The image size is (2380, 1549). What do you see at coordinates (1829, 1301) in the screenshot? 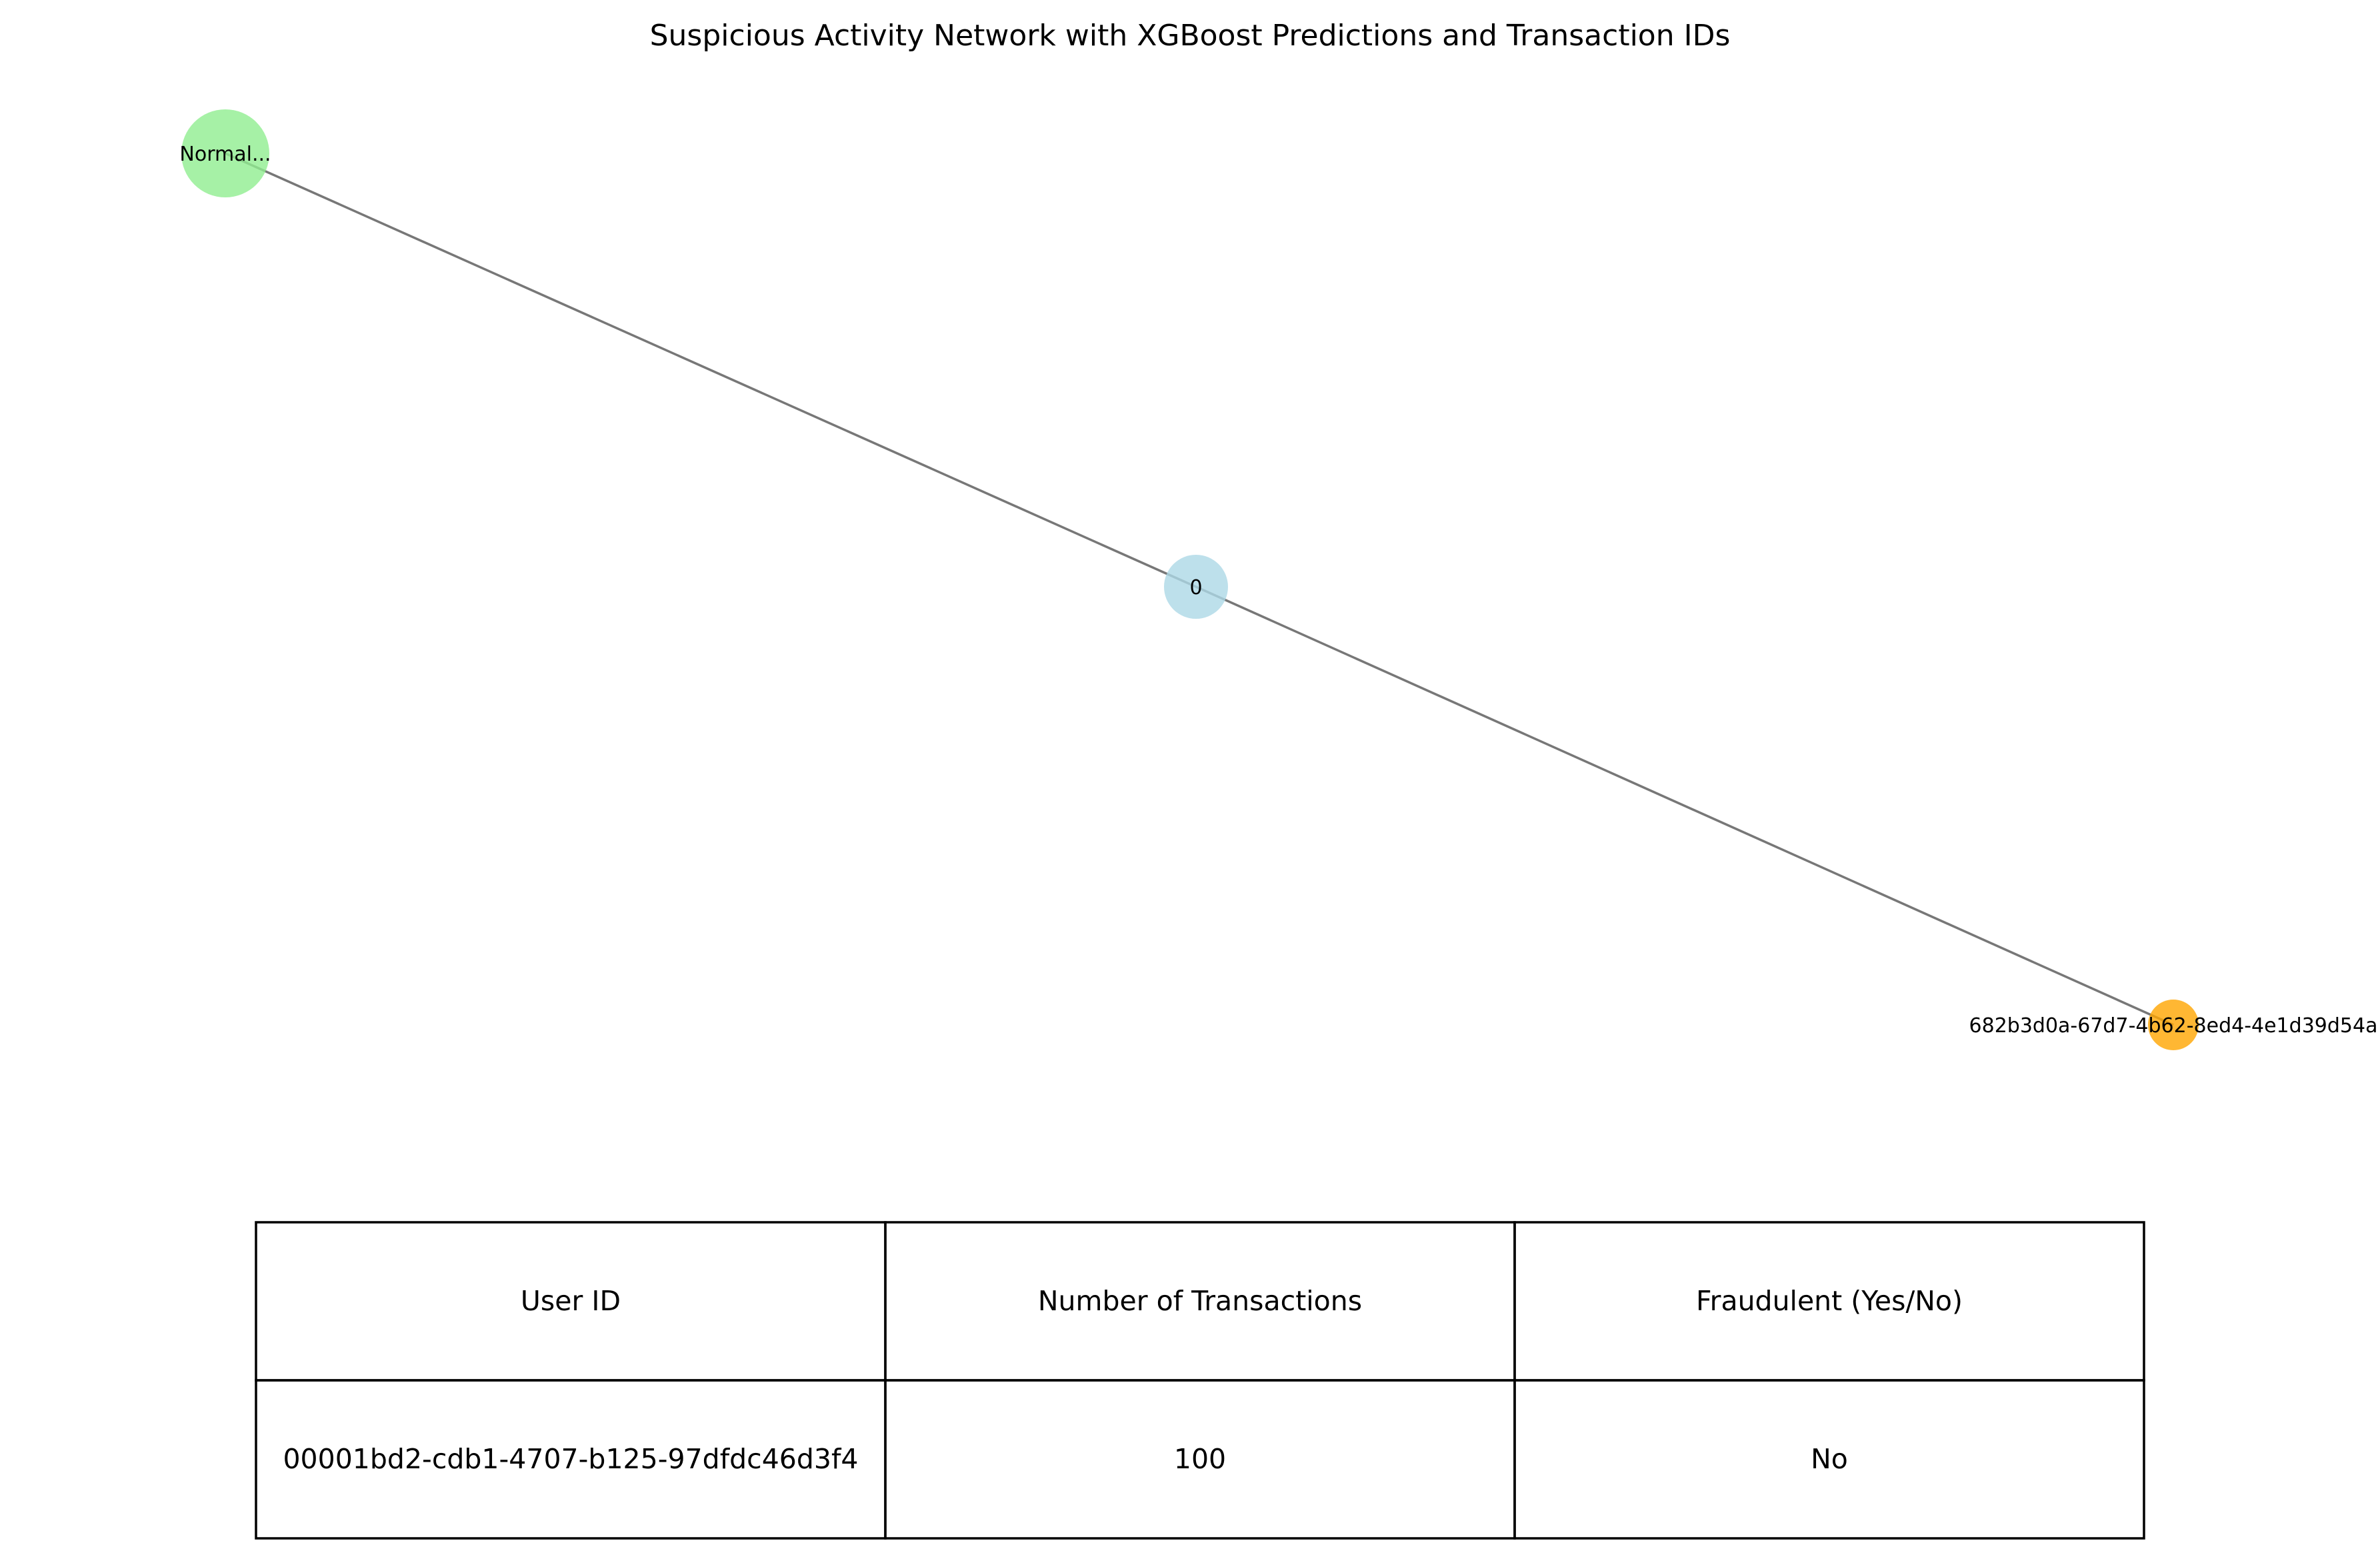
I see `table-header-fraudulent: Fraudulent (Yes/No)` at bounding box center [1829, 1301].